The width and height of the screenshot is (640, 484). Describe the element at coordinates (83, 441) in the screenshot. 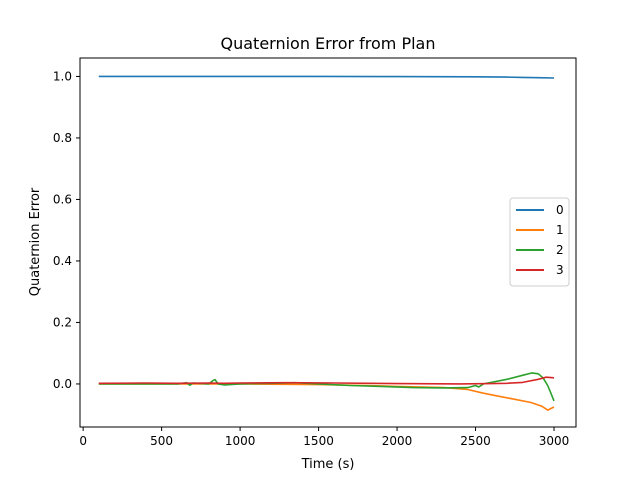

I see `x-tick-label: 0` at that location.